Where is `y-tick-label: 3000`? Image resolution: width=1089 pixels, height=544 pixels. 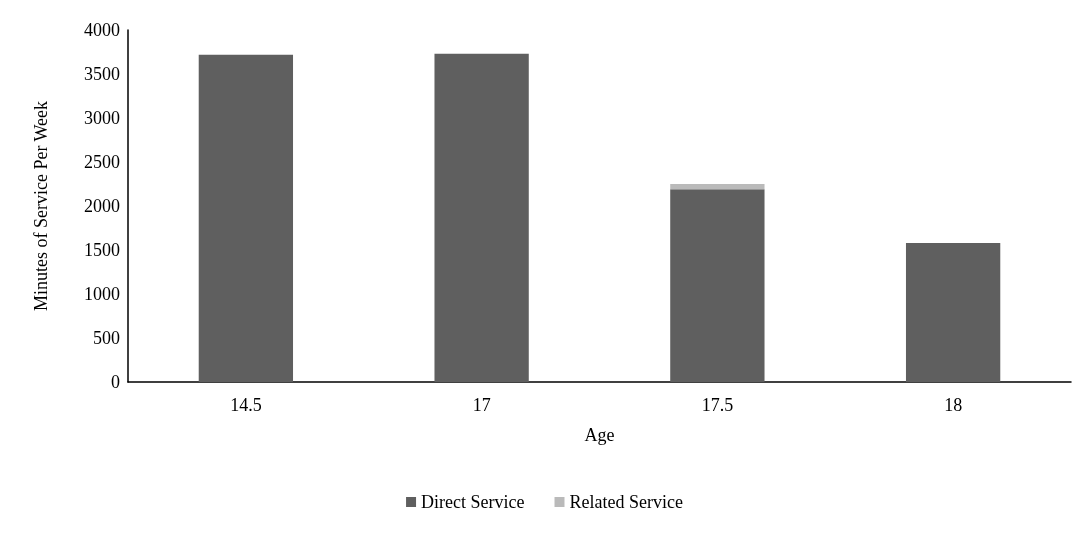 y-tick-label: 3000 is located at coordinates (102, 118).